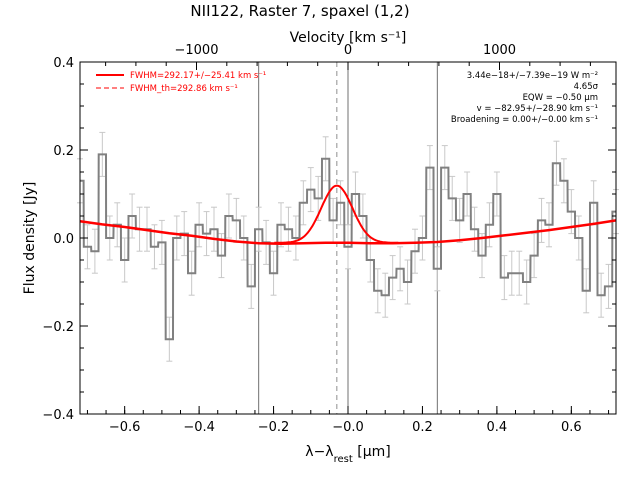  Describe the element at coordinates (497, 427) in the screenshot. I see `x-tick-label-5: 0.4` at that location.